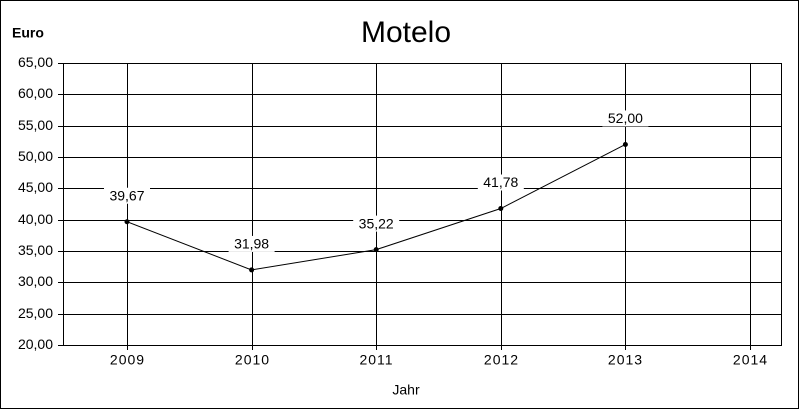 This screenshot has height=409, width=799. I want to click on value-label: 31,98, so click(251, 244).